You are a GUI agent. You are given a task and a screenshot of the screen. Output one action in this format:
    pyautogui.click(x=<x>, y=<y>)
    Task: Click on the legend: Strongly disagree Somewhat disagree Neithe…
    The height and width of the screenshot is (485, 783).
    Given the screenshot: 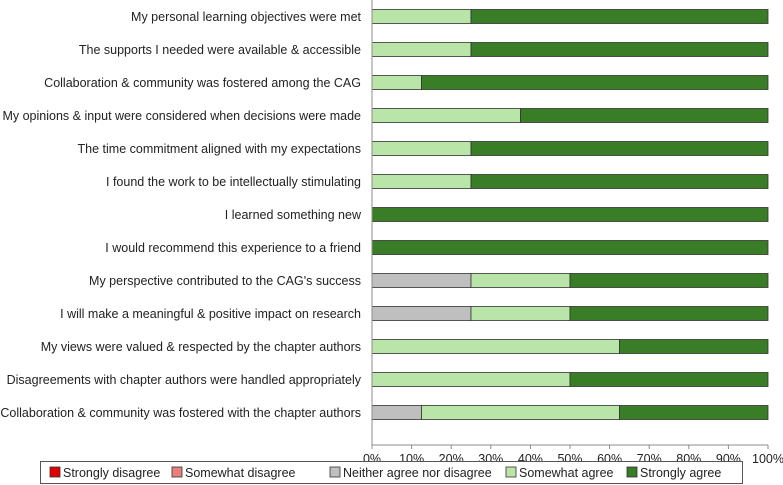 What is the action you would take?
    pyautogui.click(x=391, y=472)
    